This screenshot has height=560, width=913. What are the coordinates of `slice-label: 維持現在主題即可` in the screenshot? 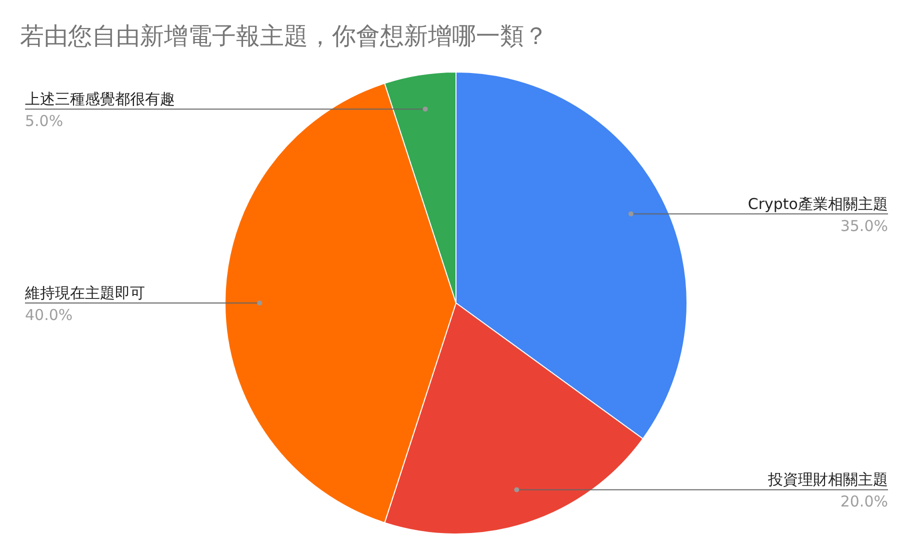 It's located at (84, 293).